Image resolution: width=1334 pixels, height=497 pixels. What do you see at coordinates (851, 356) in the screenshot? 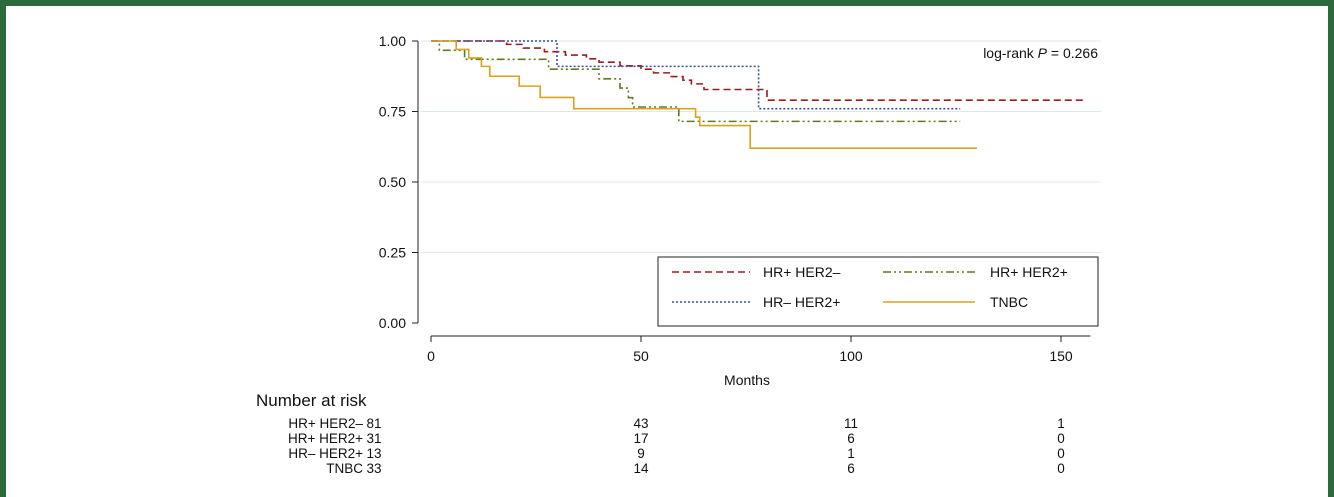
I see `x-tick-label: 100` at bounding box center [851, 356].